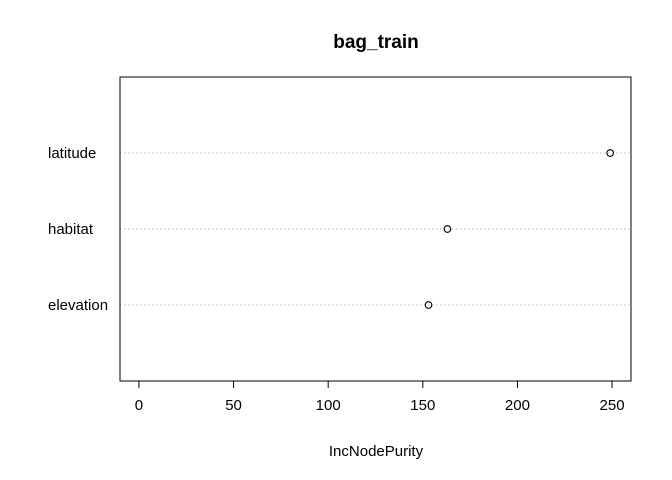  I want to click on x-tick-label-200: 200, so click(517, 405).